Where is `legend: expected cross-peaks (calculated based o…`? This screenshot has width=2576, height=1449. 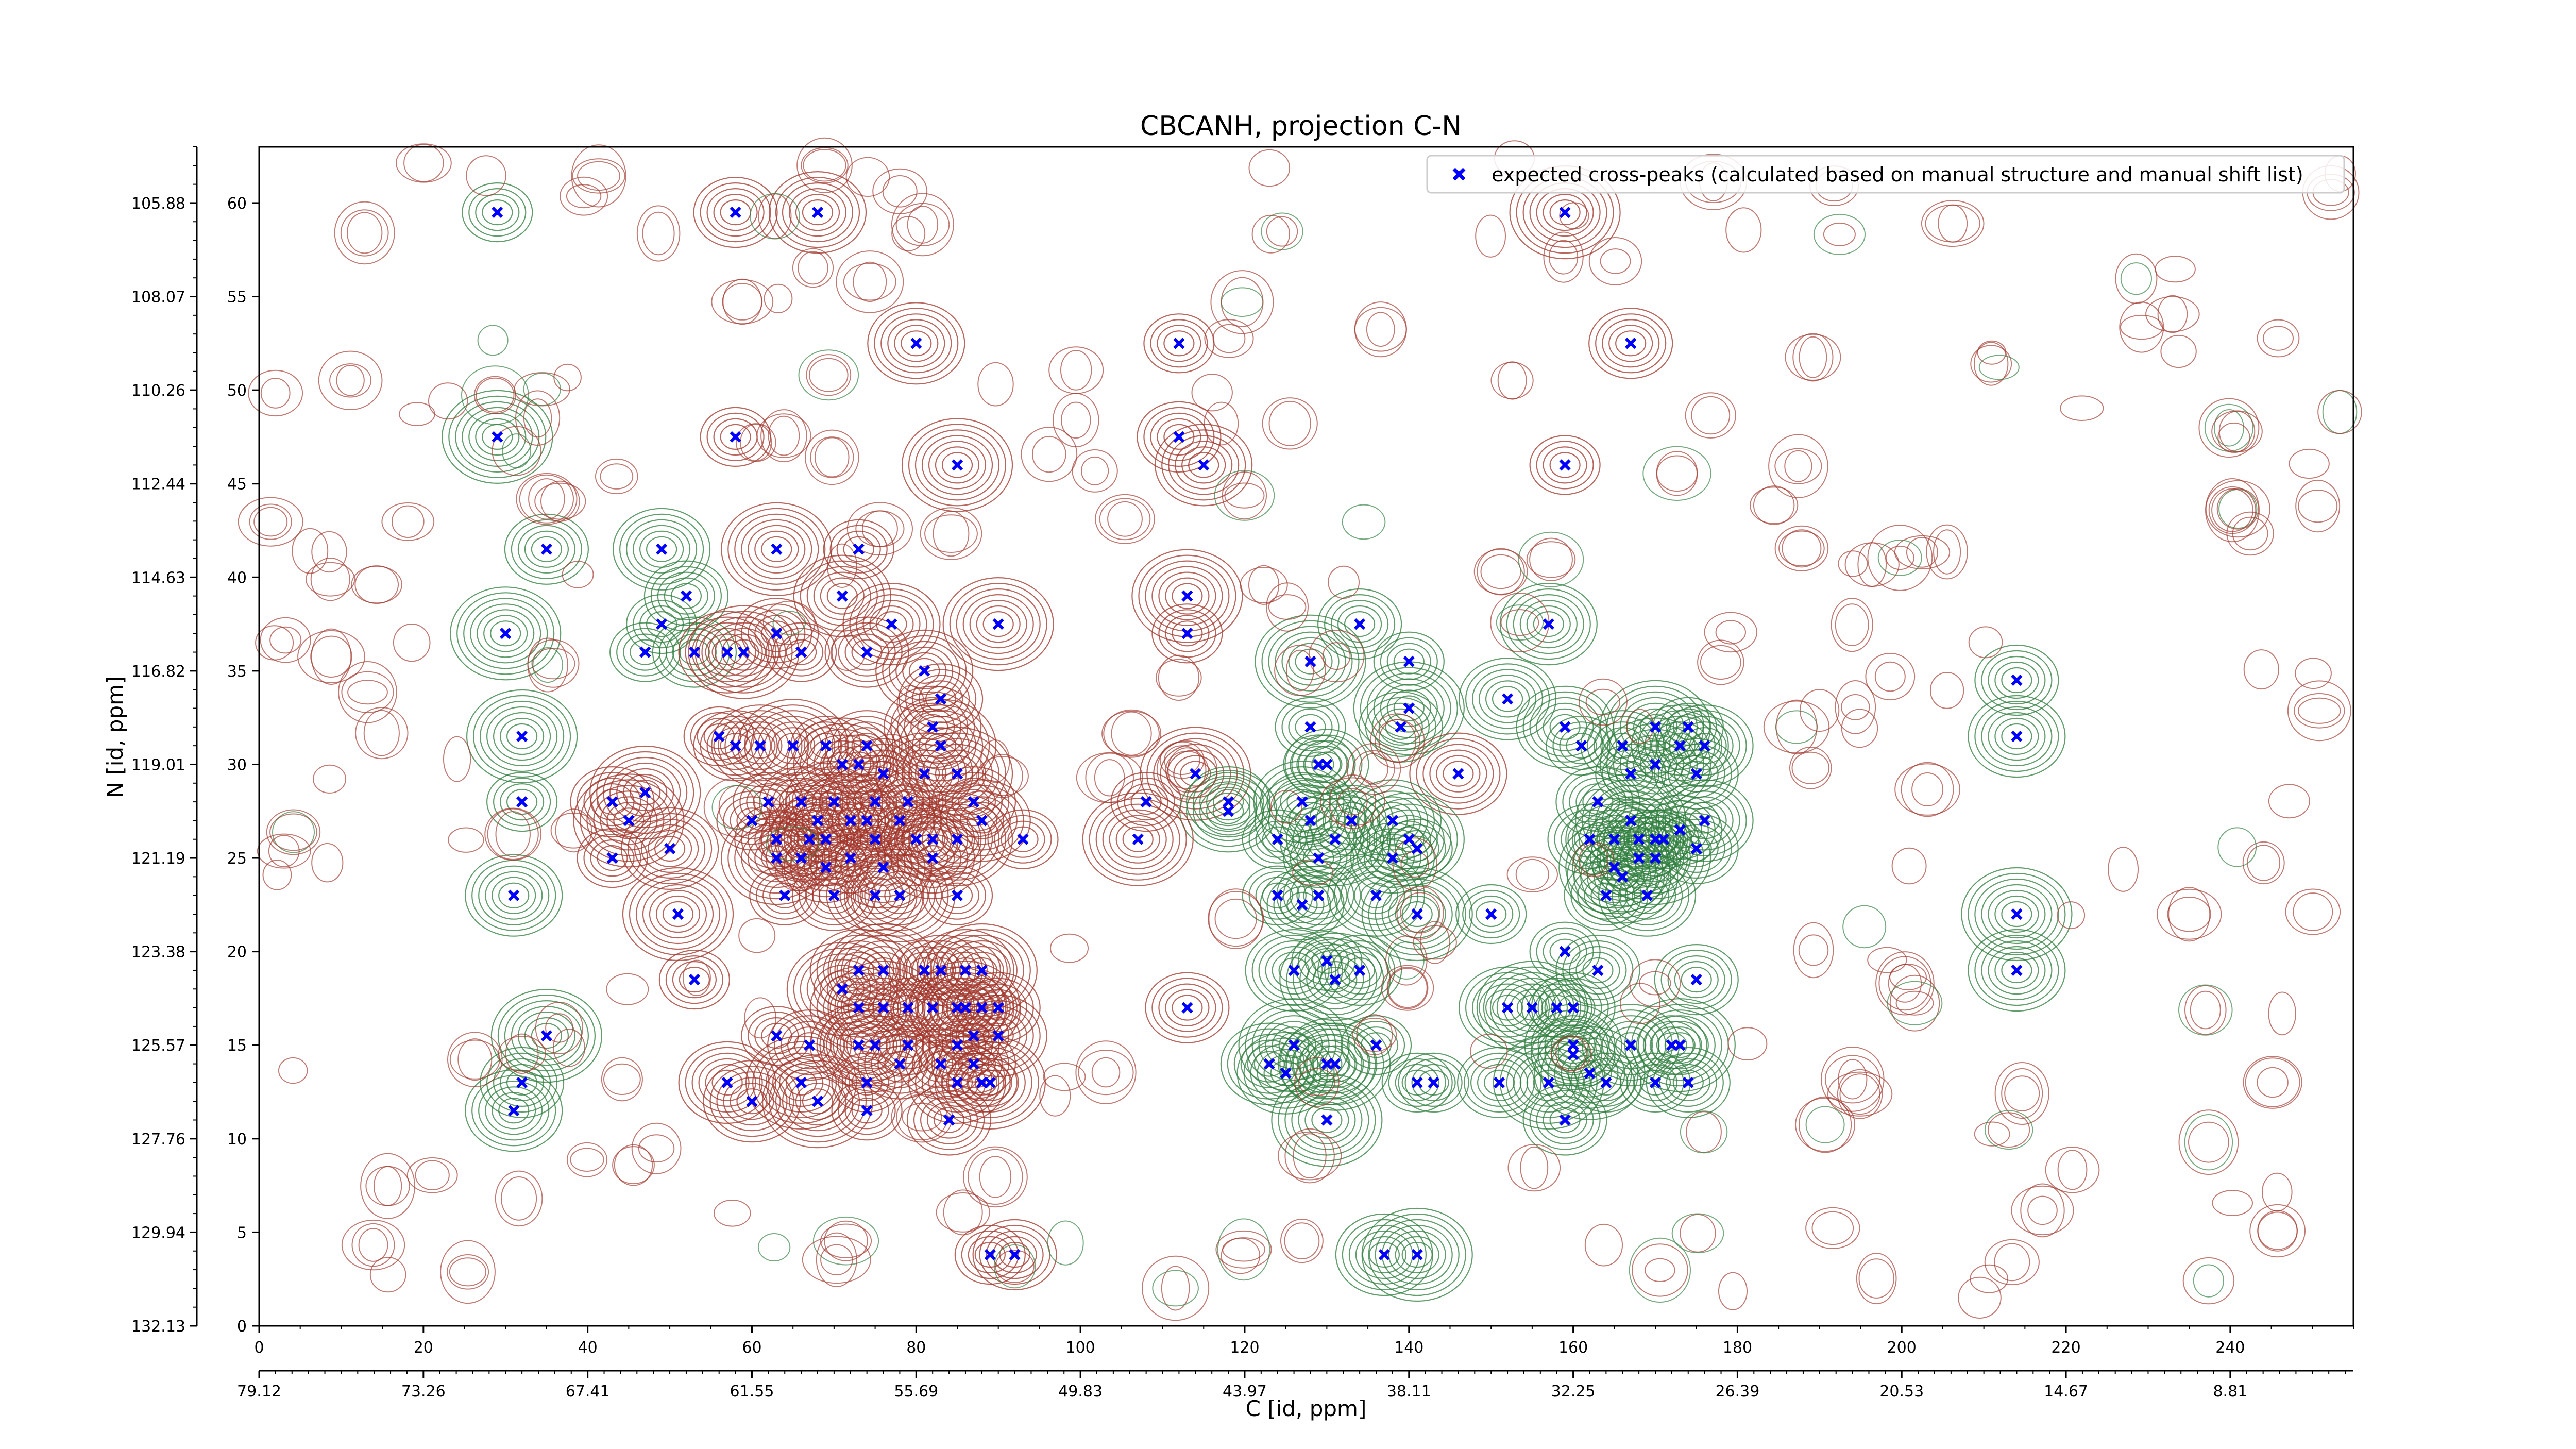
legend: expected cross-peaks (calculated based o… is located at coordinates (1885, 174).